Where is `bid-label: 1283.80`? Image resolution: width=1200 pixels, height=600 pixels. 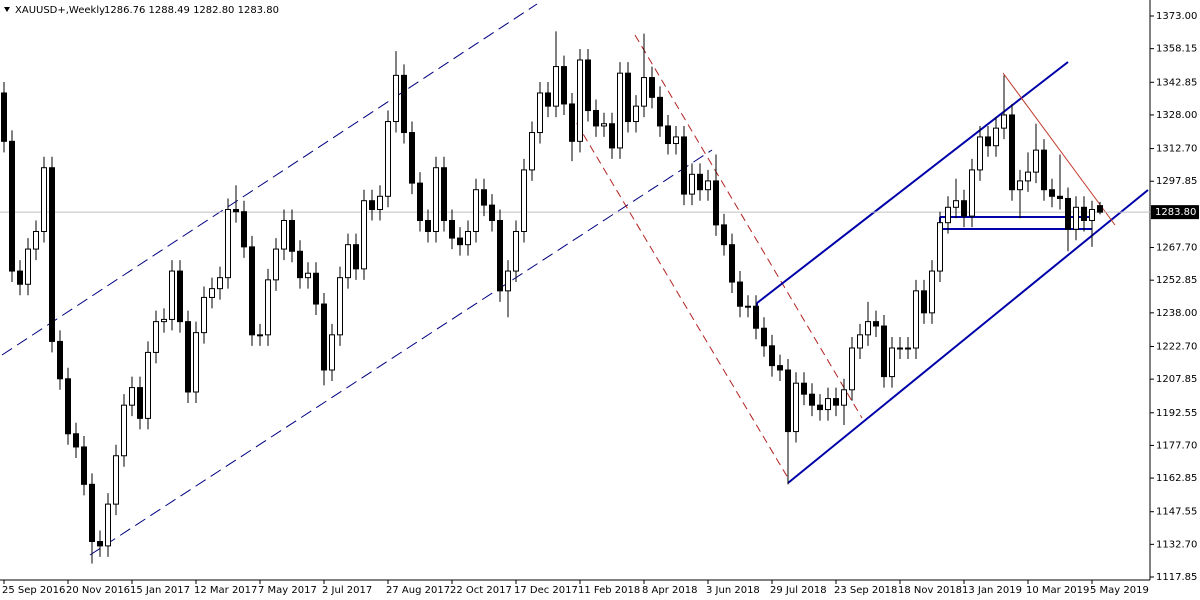 bid-label: 1283.80 is located at coordinates (1175, 212).